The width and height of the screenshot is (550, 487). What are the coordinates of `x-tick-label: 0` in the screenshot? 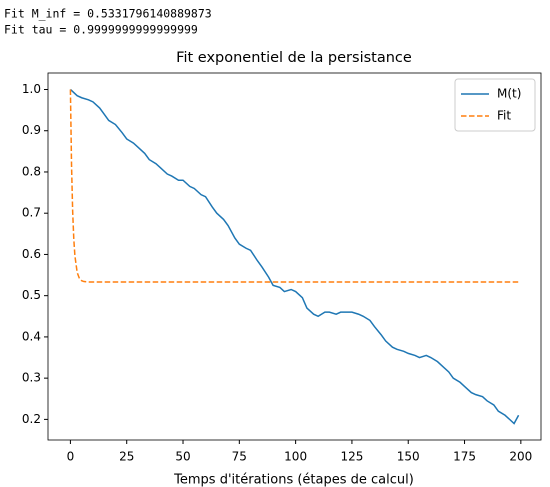 It's located at (71, 457).